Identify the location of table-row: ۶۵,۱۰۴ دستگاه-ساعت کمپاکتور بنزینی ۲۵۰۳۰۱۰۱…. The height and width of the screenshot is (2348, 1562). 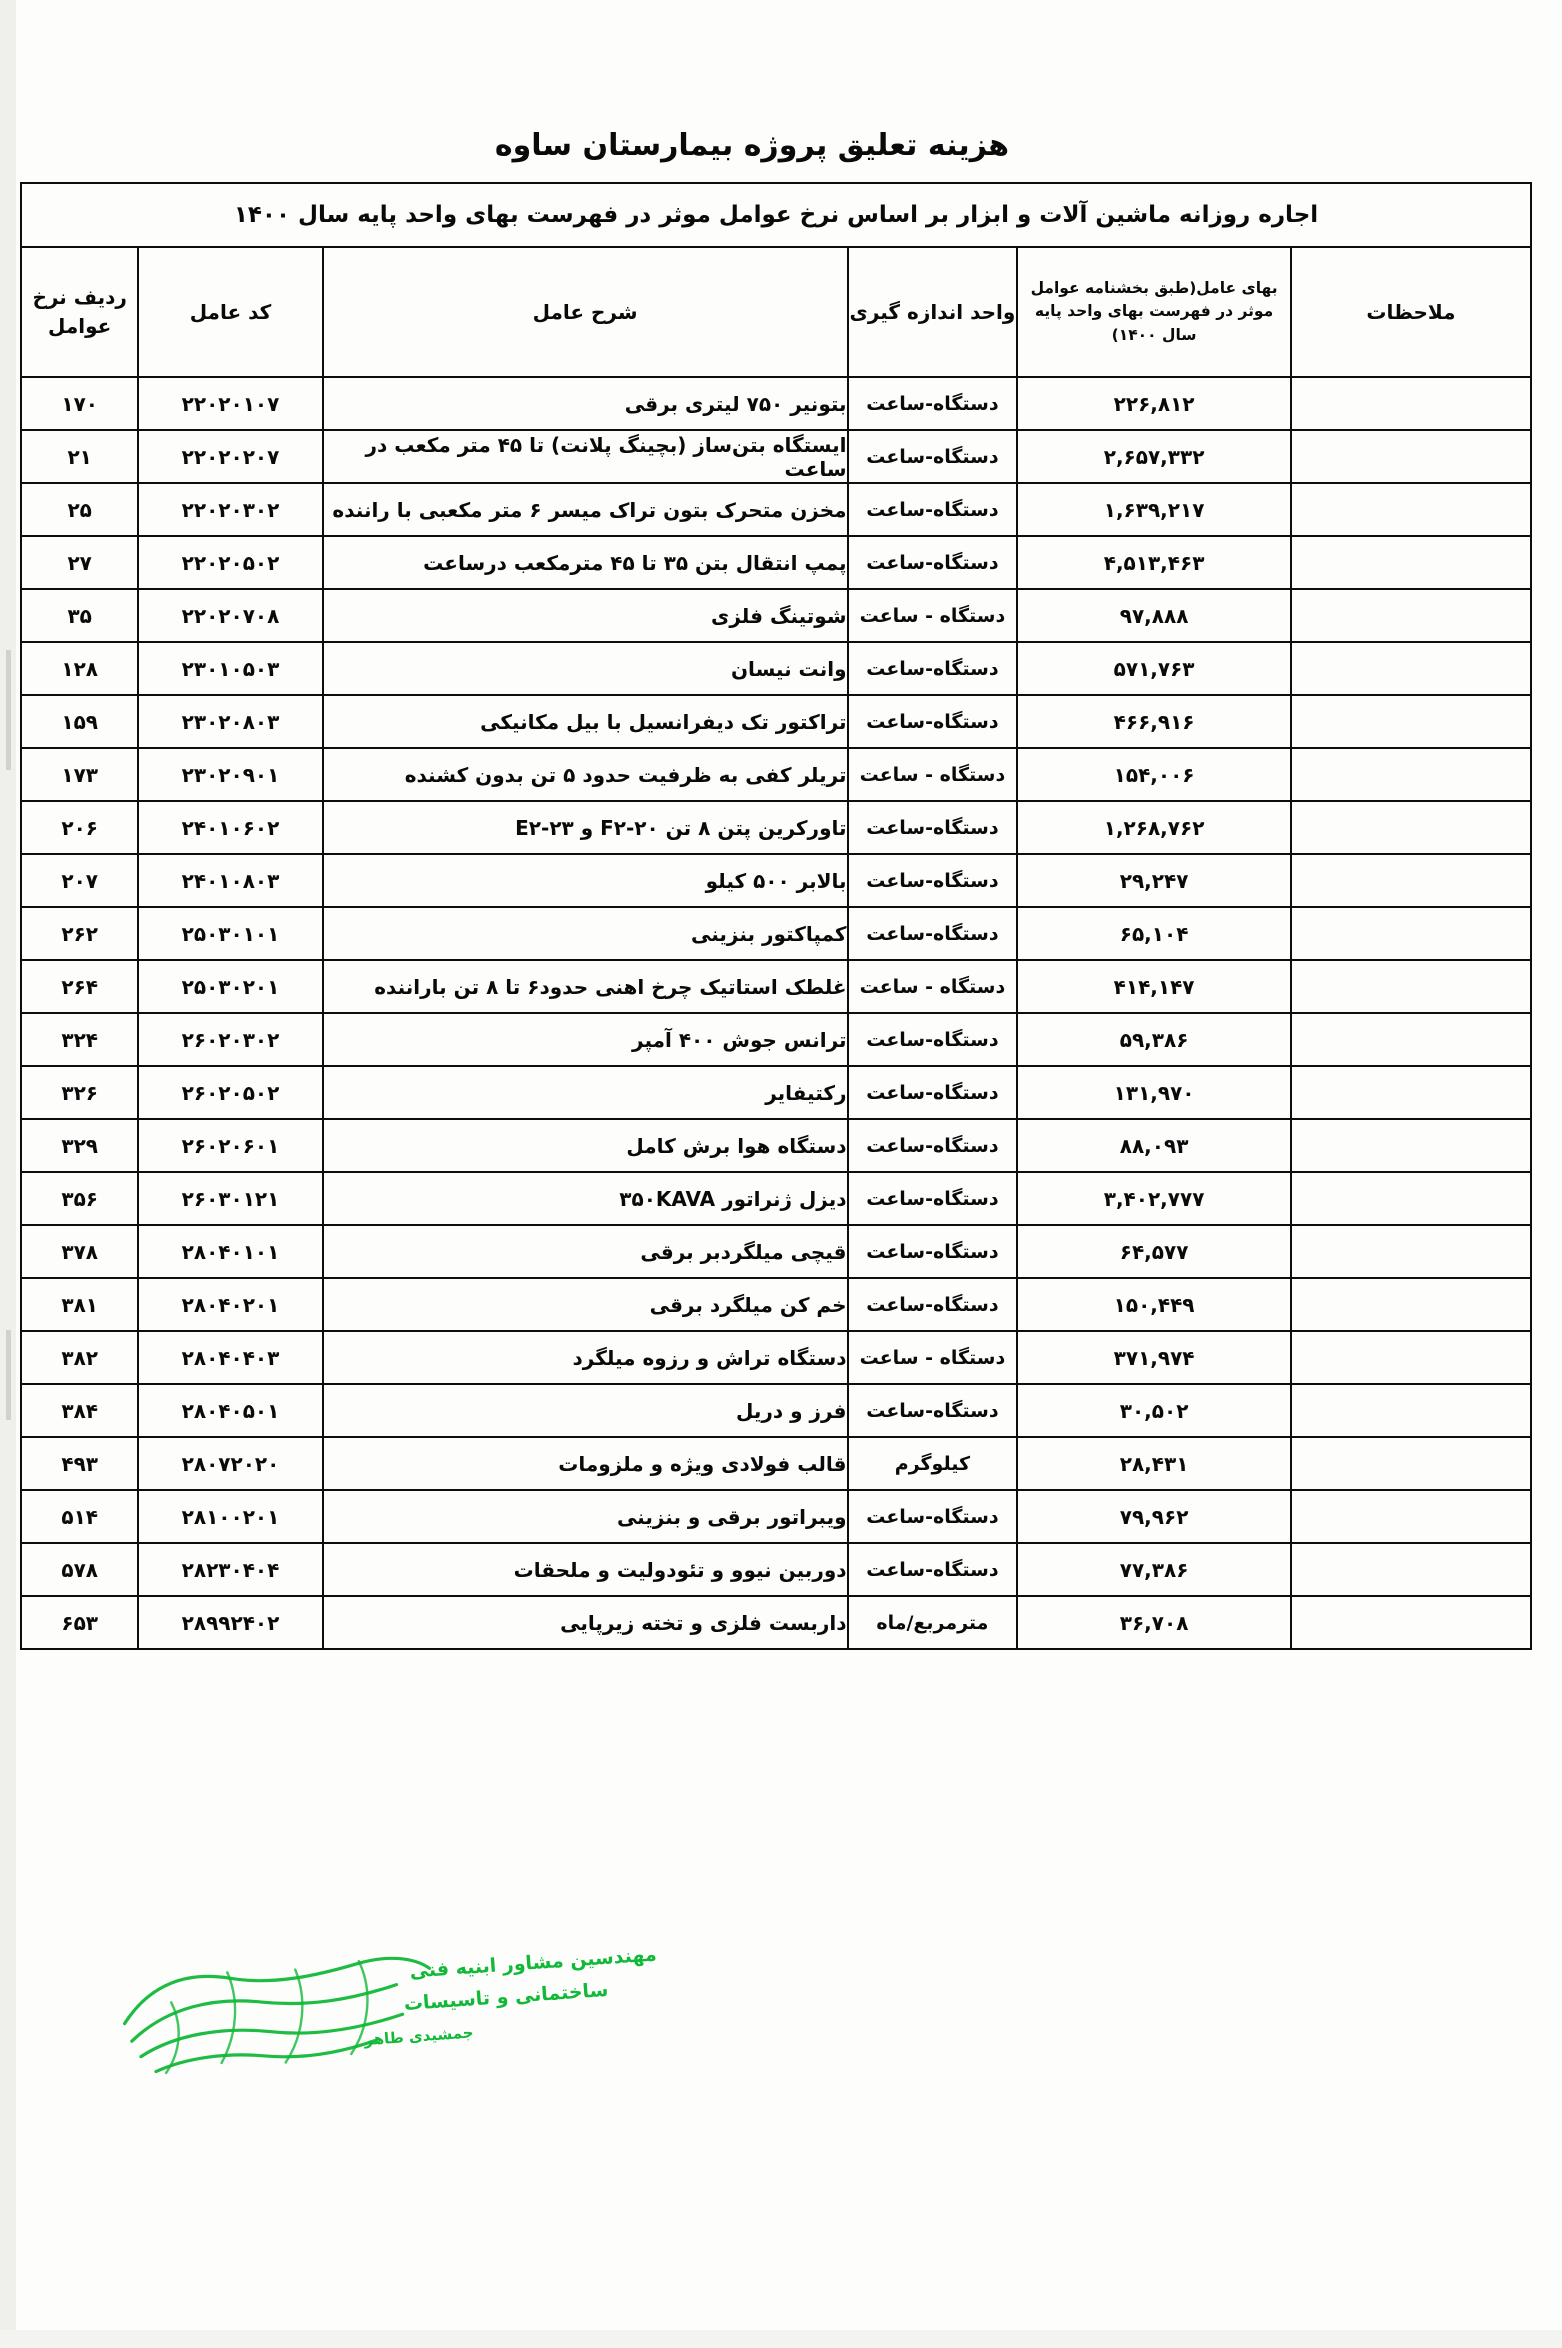
(776, 933).